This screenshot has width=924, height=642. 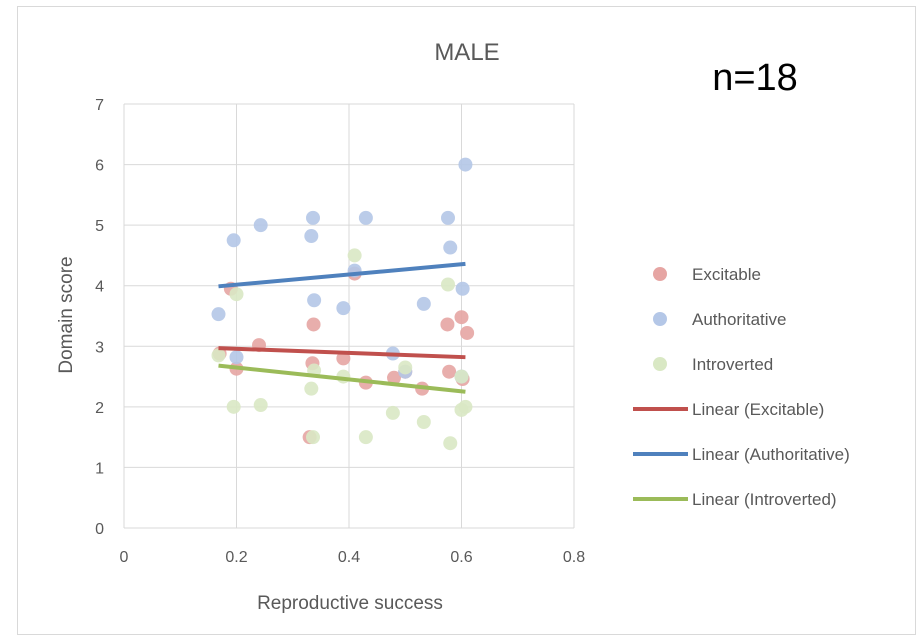 What do you see at coordinates (771, 454) in the screenshot?
I see `legend-label: Linear (Authoritative)` at bounding box center [771, 454].